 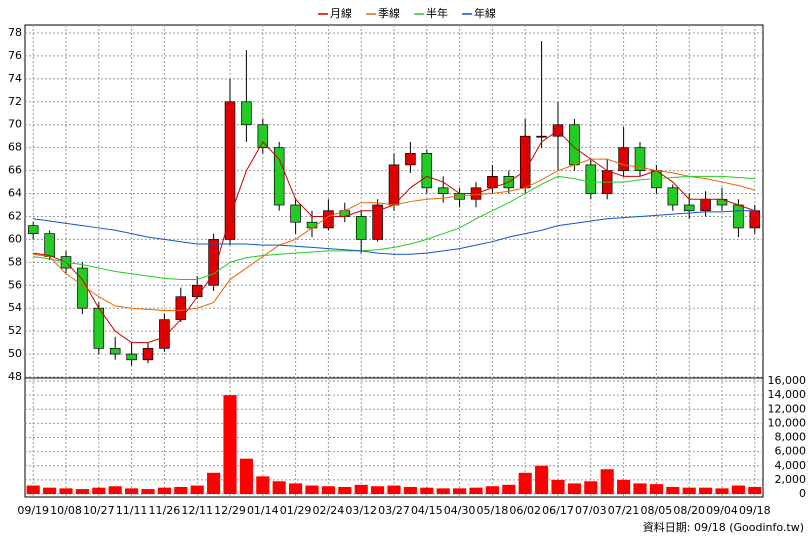 I want to click on y-tick-label: 70, so click(x=15, y=124).